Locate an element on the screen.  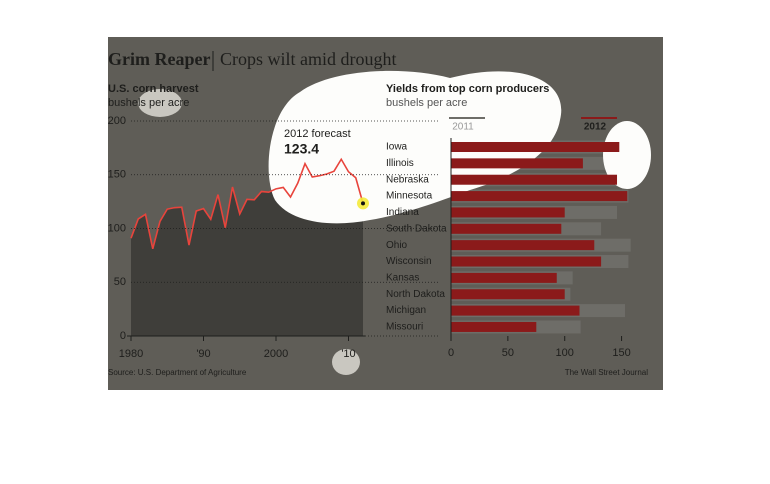
category-label: Indiana is located at coordinates (402, 212).